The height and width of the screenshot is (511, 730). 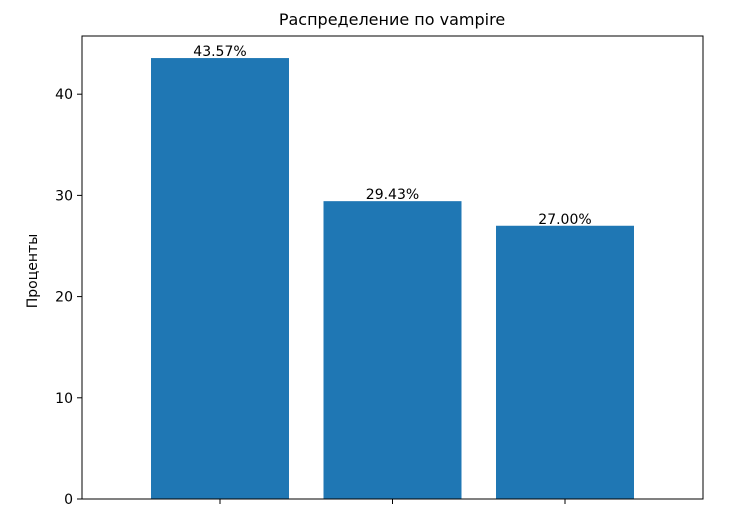 I want to click on data-label-0: 43.57%, so click(x=219, y=52).